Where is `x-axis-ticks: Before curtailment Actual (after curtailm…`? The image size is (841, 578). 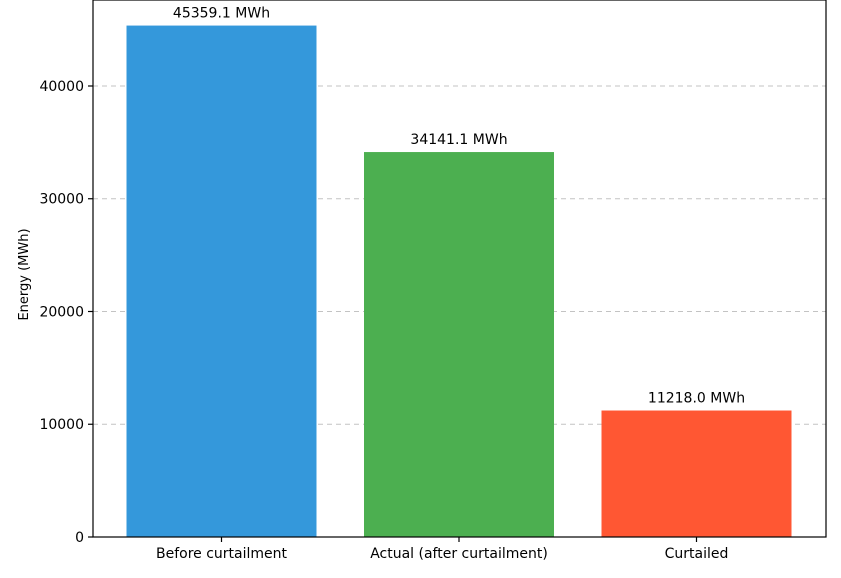
x-axis-ticks: Before curtailment Actual (after curtailm… is located at coordinates (442, 549).